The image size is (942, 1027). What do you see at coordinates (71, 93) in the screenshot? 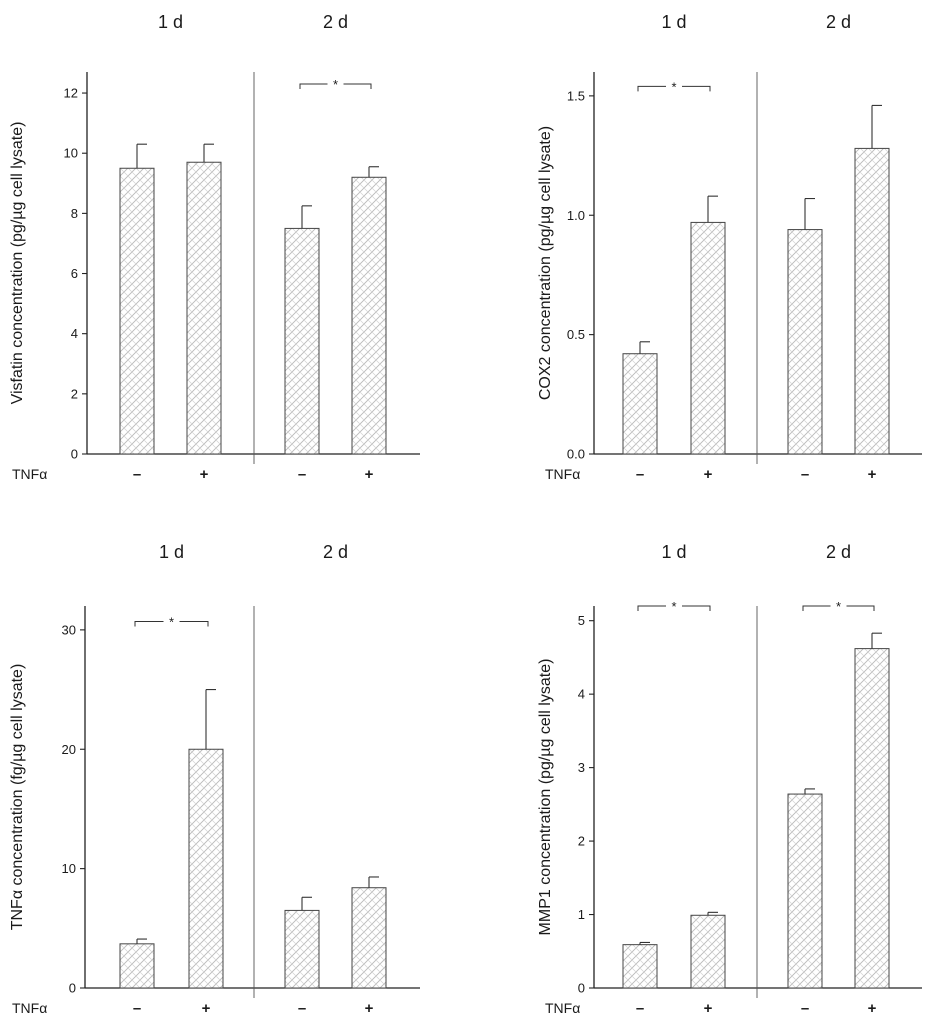
I see `y-tick-label: 12` at bounding box center [71, 93].